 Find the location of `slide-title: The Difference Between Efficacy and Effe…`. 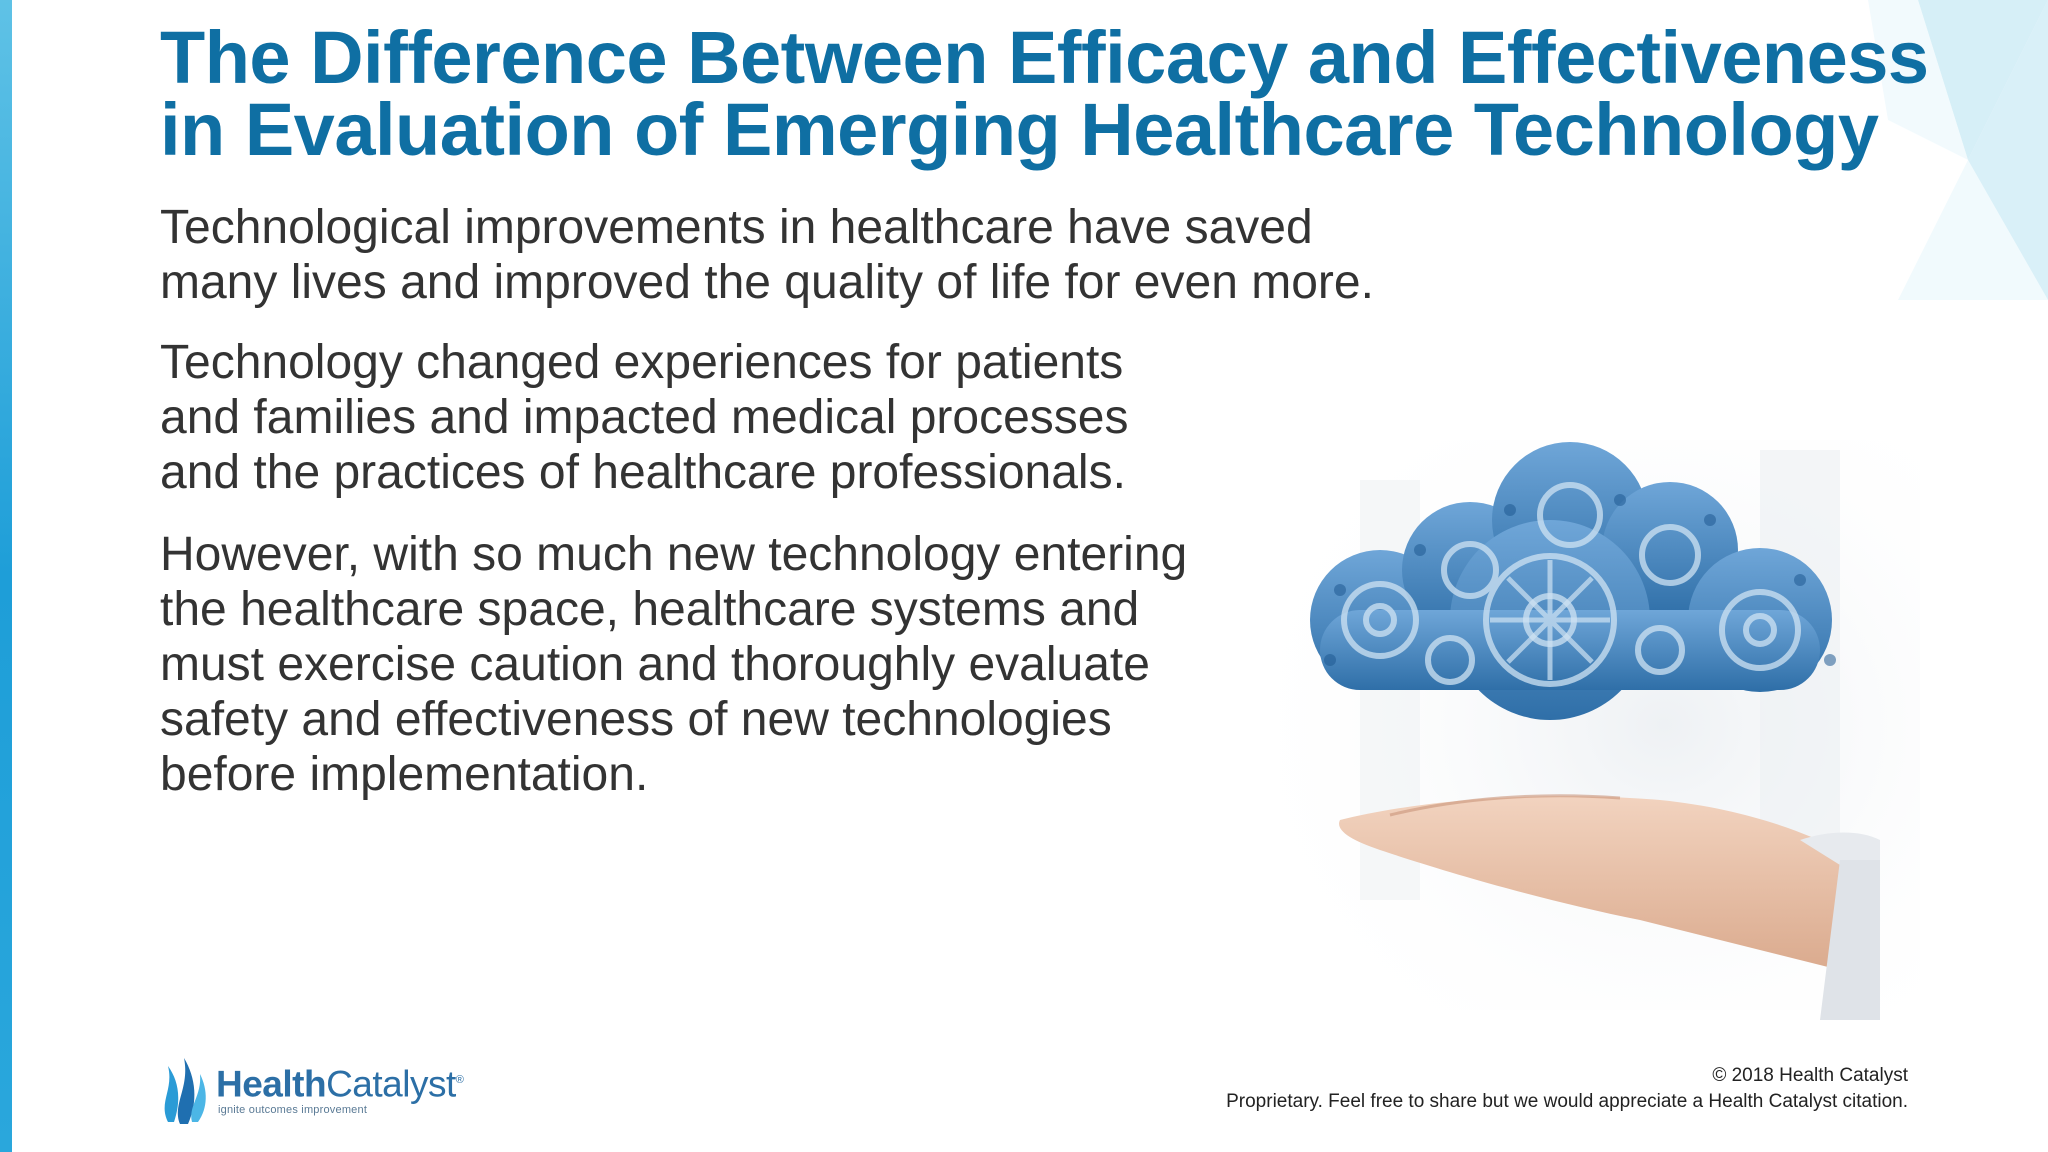

slide-title: The Difference Between Efficacy and Effe… is located at coordinates (1060, 93).